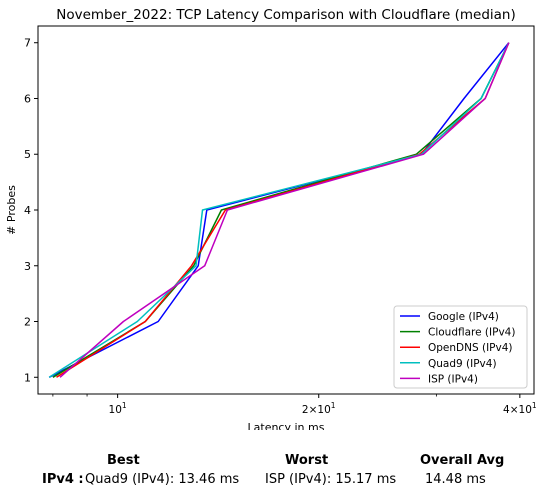 This screenshot has width=544, height=494. What do you see at coordinates (162, 479) in the screenshot?
I see `best-value: Quad9 (IPv4): 13.46 ms` at bounding box center [162, 479].